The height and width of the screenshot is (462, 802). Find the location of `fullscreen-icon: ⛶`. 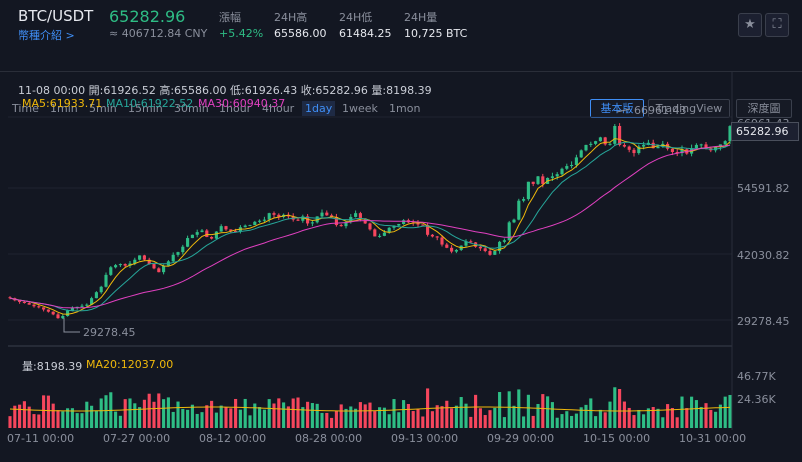

fullscreen-icon: ⛶ is located at coordinates (777, 25).